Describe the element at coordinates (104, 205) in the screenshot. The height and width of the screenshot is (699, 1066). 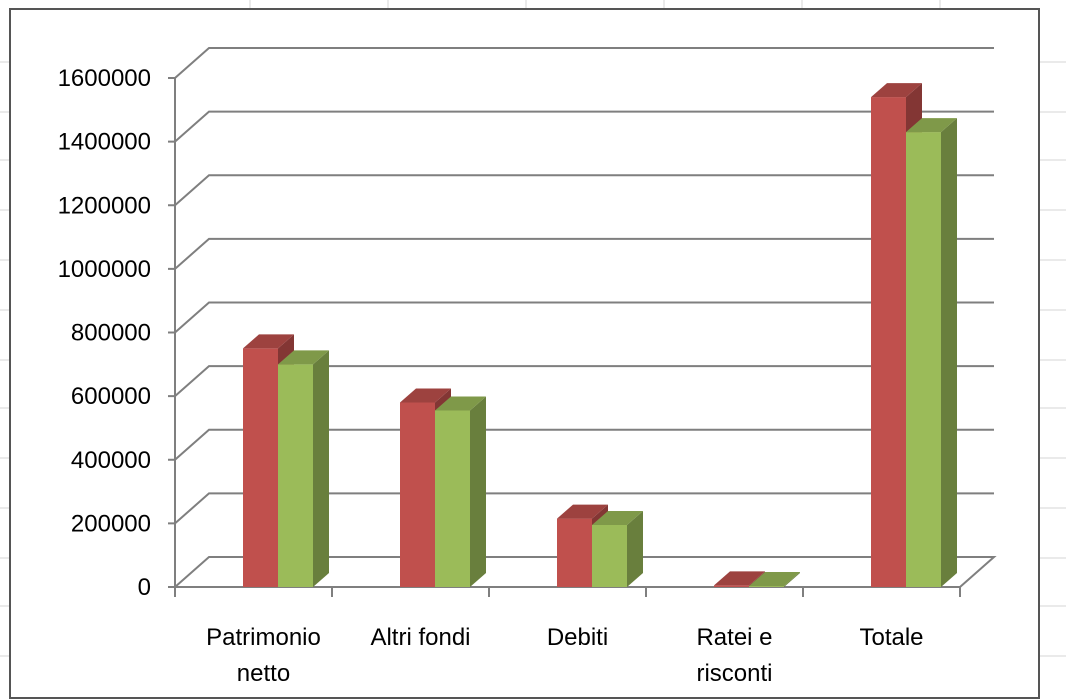
I see `y-tick-label: 1200000` at that location.